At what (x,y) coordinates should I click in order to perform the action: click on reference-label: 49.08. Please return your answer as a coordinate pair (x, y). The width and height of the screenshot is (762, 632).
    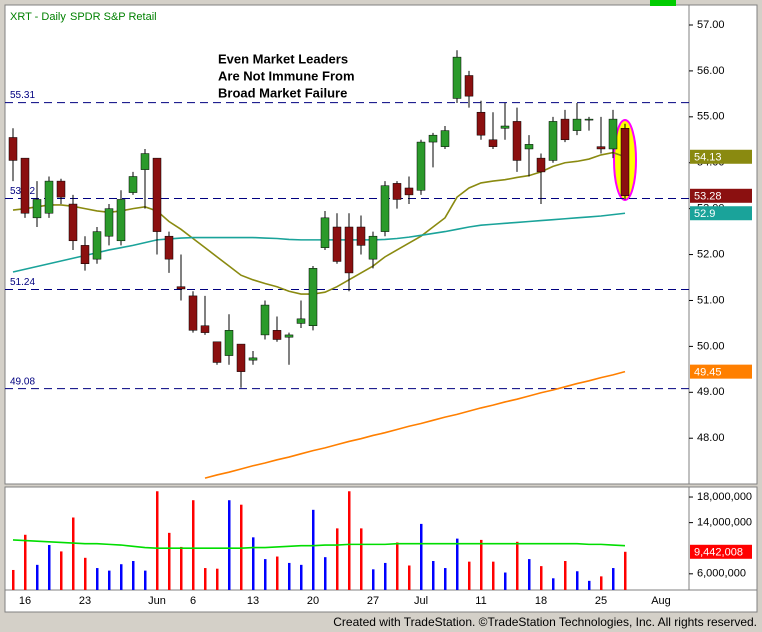
    Looking at the image, I should click on (22, 381).